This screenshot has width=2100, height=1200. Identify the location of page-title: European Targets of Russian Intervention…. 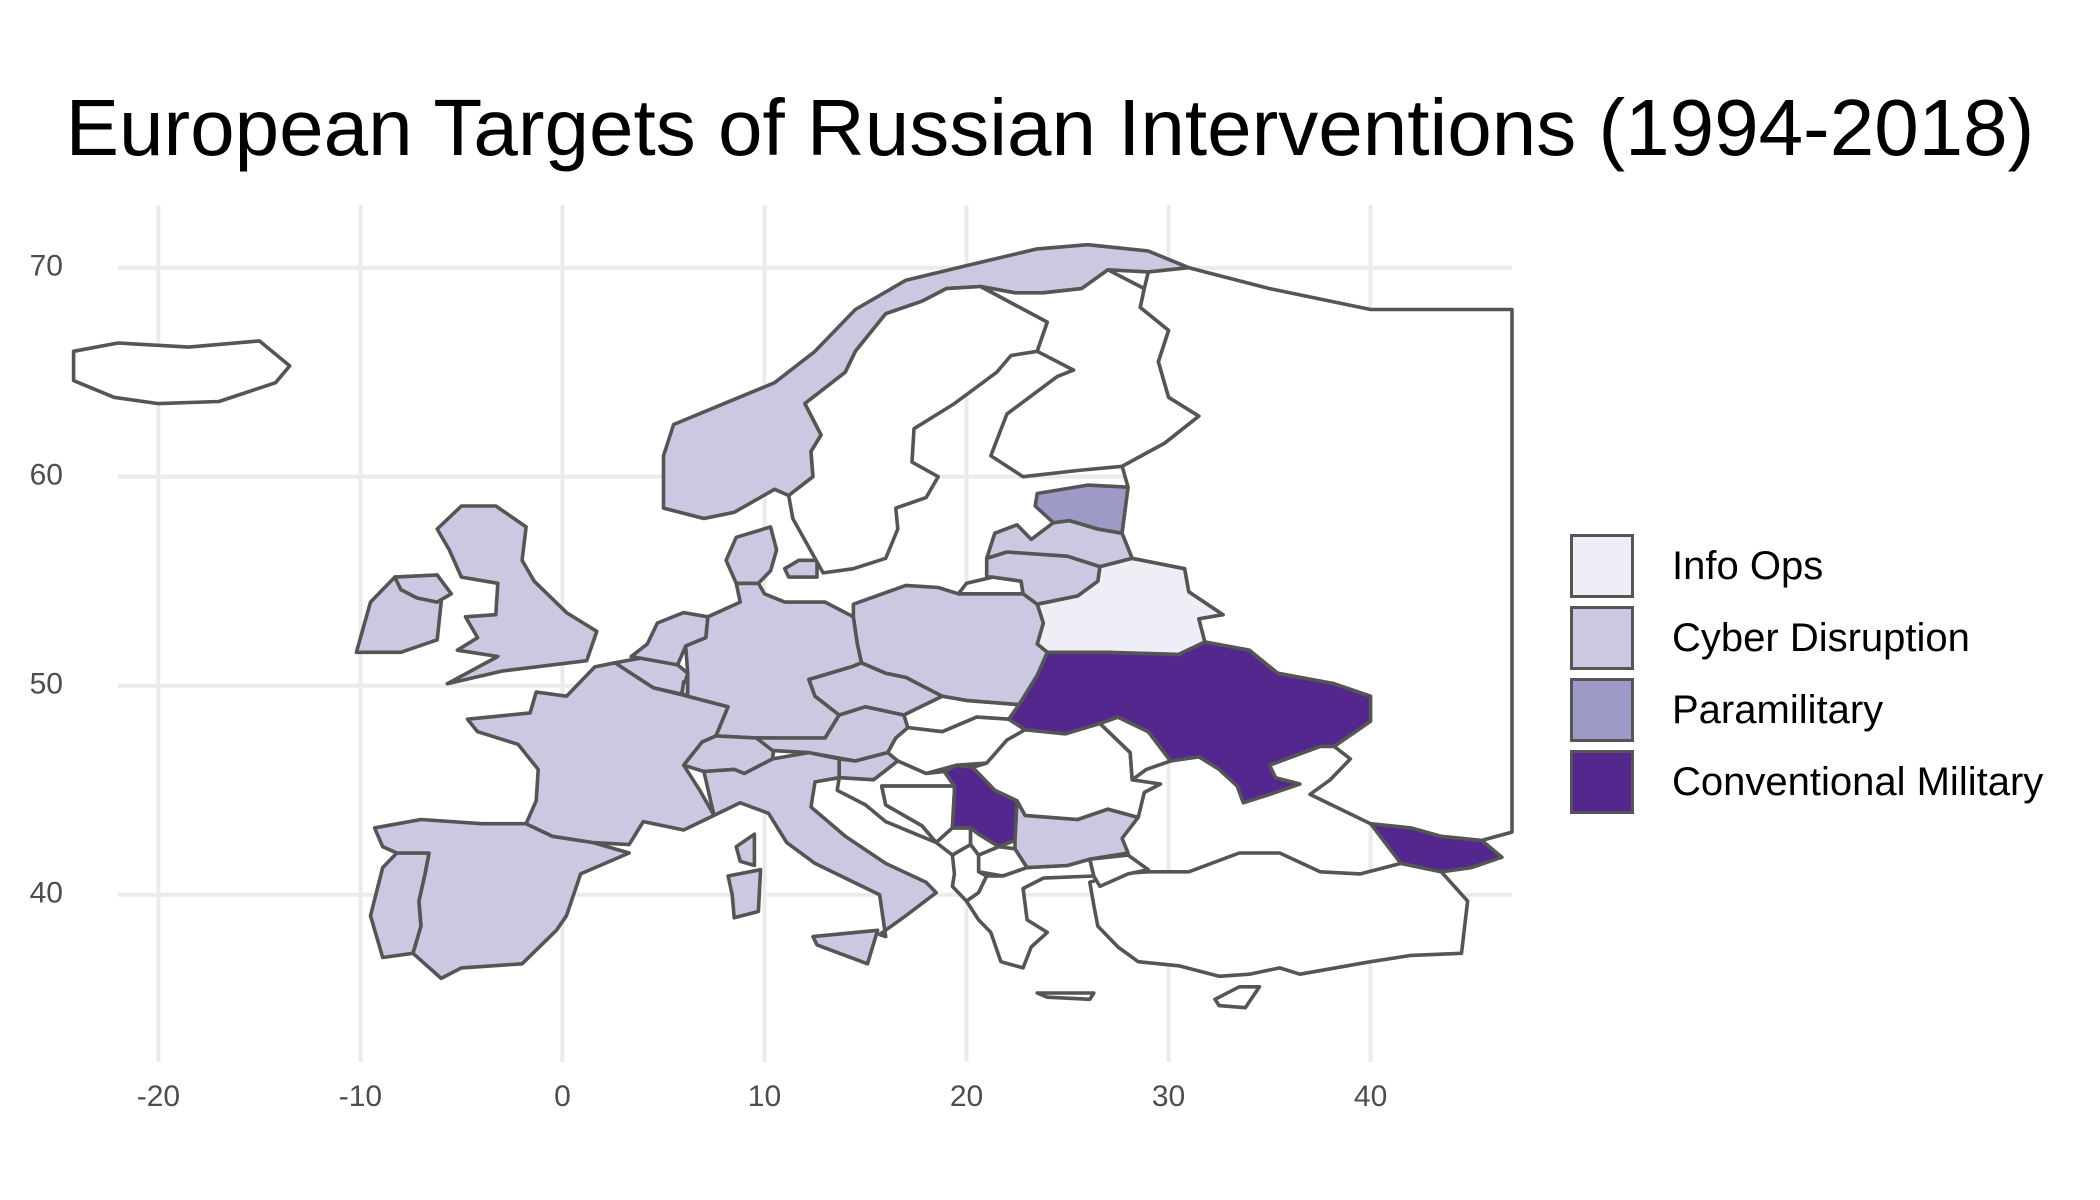
(1050, 127).